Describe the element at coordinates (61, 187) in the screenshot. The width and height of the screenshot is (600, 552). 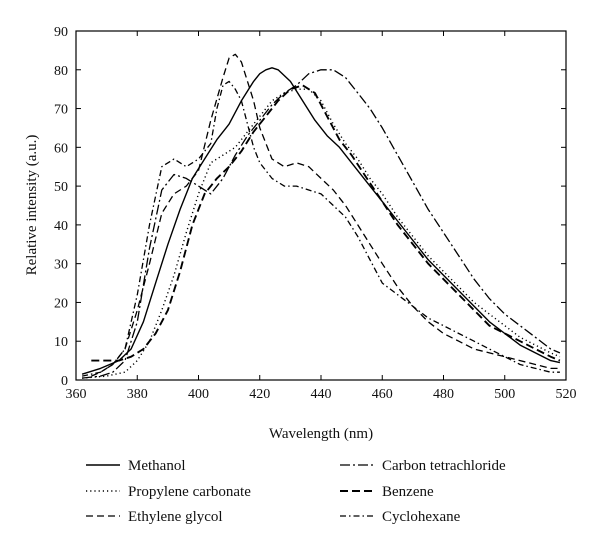
I see `y-tick-label: 50` at that location.